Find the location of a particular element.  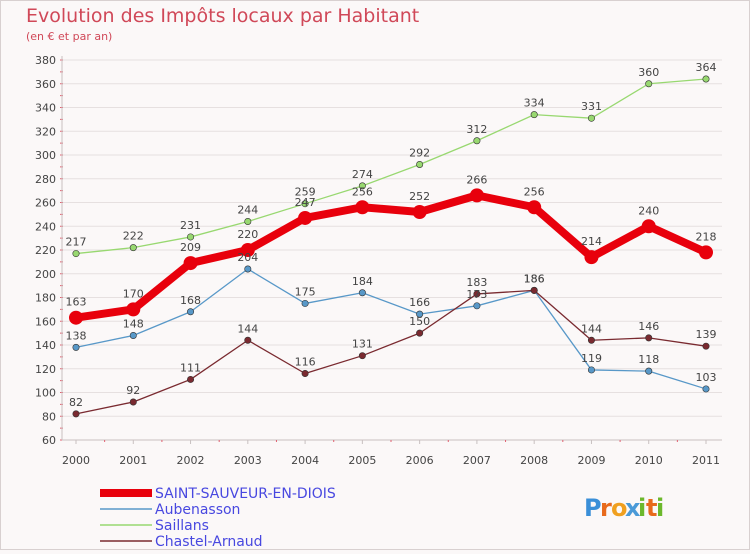

data-label: 184 is located at coordinates (362, 281).